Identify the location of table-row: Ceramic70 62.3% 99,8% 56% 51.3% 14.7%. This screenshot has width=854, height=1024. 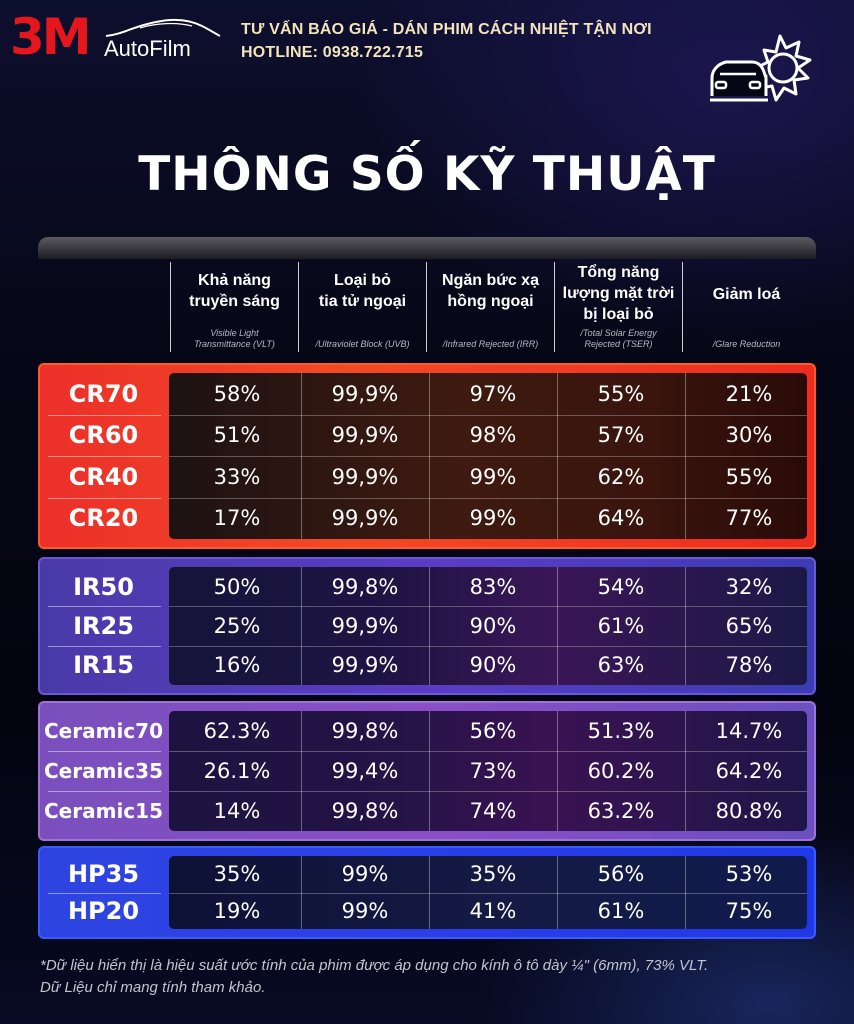
(427, 731).